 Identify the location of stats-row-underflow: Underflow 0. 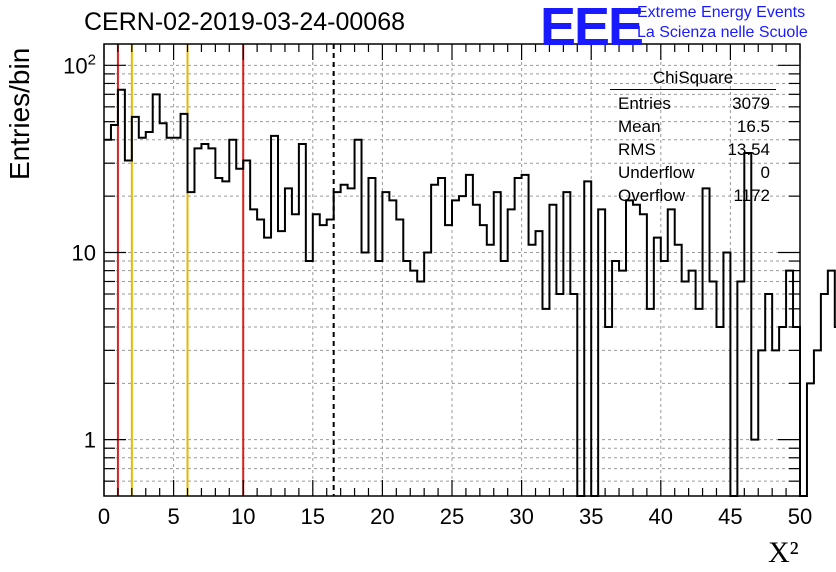
(693, 172).